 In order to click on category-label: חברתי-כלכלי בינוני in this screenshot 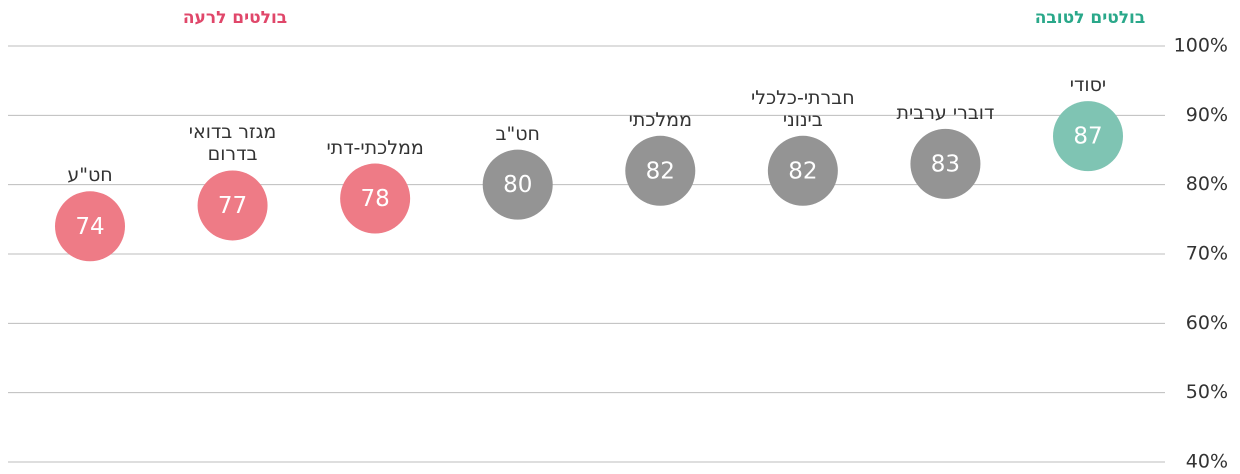, I will do `click(803, 108)`.